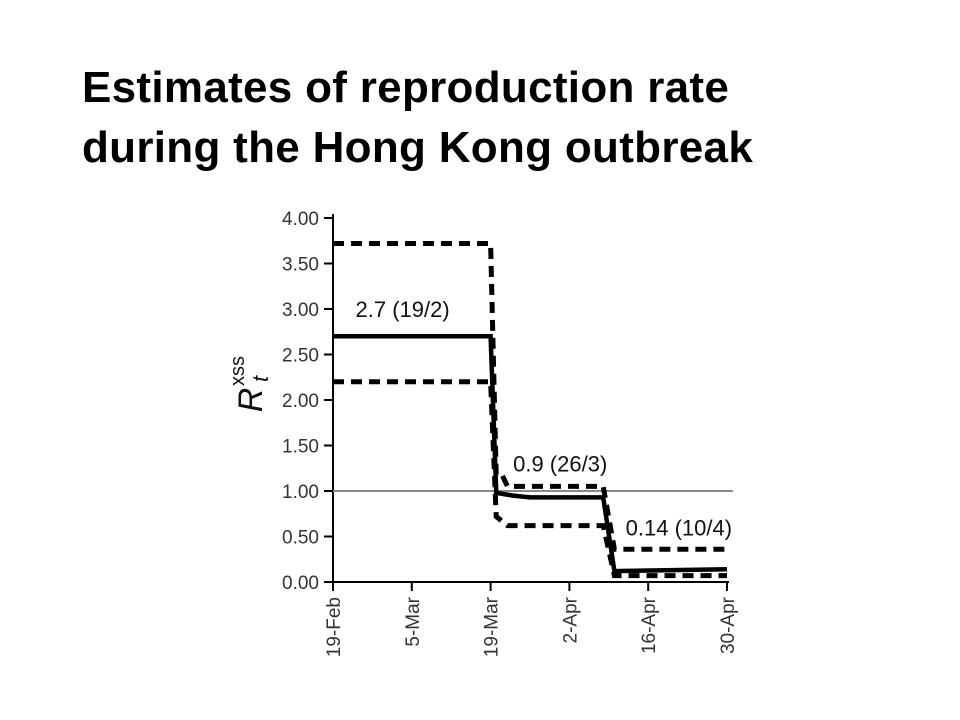  Describe the element at coordinates (238, 371) in the screenshot. I see `y-axis-label-superscript: xss` at that location.